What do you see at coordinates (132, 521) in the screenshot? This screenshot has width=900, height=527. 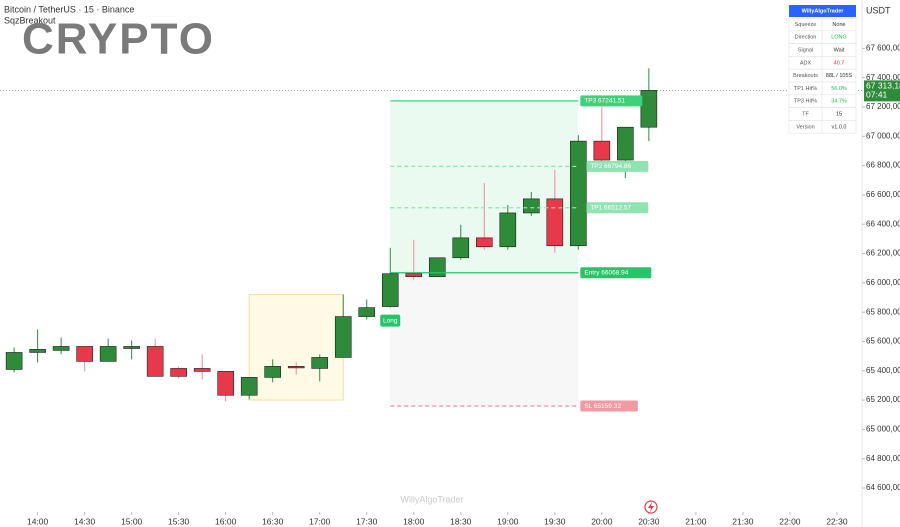 I see `x-tick-label: 15:00` at bounding box center [132, 521].